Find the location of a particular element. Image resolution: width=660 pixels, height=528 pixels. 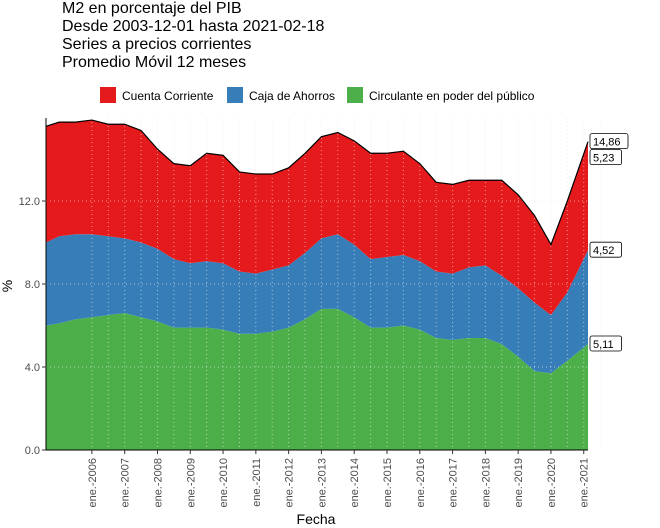

chart-subtitle-line-3: Promedio Móvil 12 meses is located at coordinates (154, 62).